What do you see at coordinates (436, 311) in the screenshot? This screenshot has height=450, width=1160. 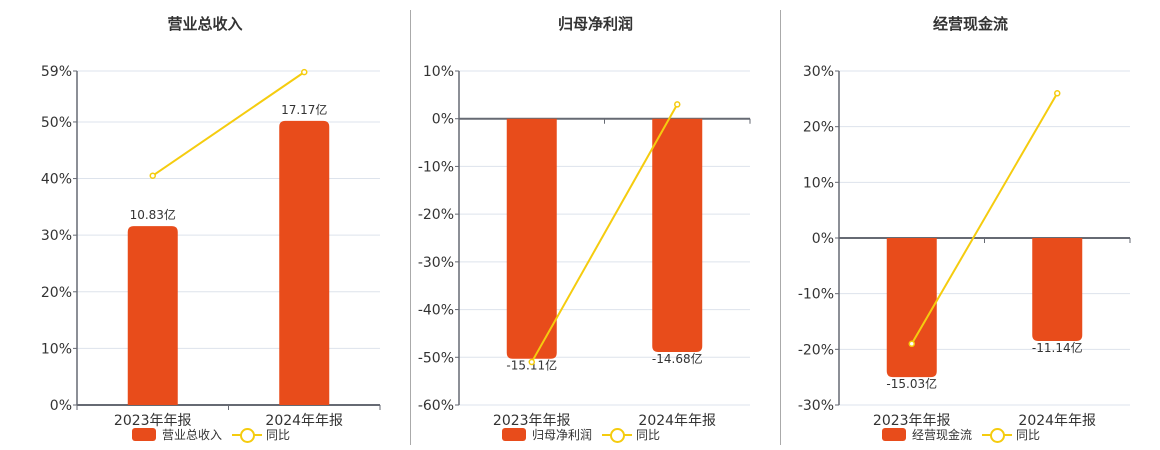 I see `y-tick-label: -40%` at bounding box center [436, 311].